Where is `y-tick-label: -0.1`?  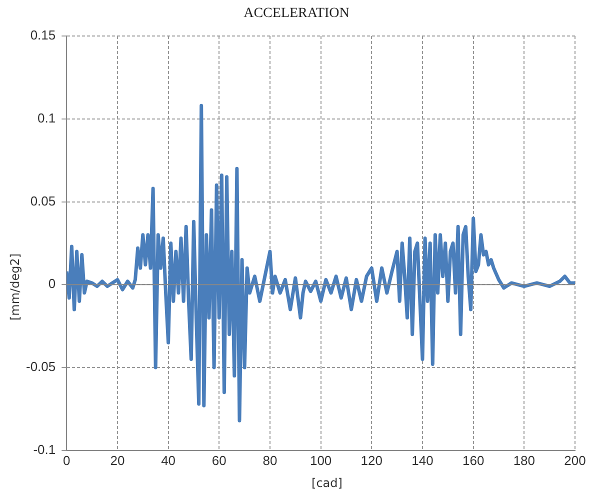 y-tick-label: -0.1 is located at coordinates (44, 449).